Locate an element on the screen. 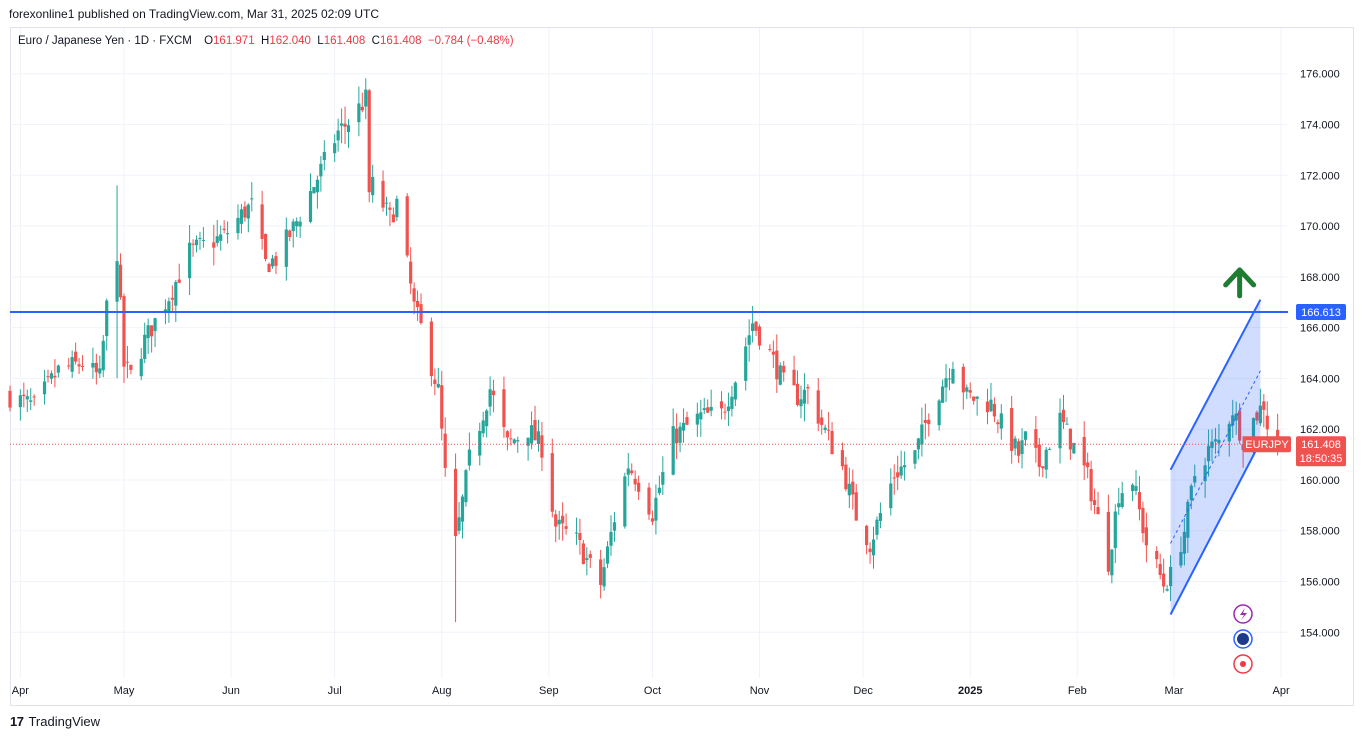  time-tick-label: Jun is located at coordinates (231, 691).